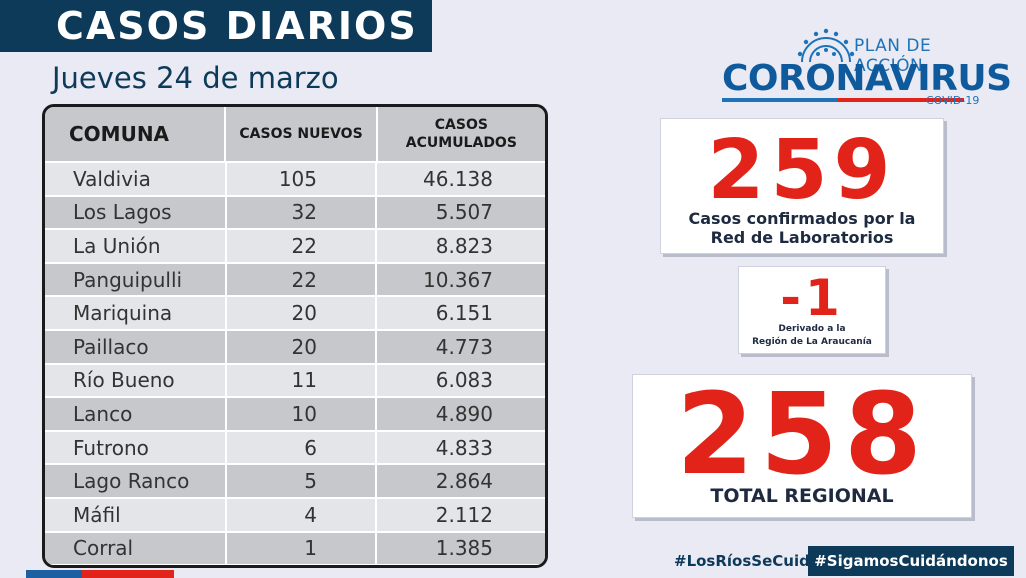 This screenshot has height=578, width=1026. I want to click on table-row: Mariquina 20 6.151, so click(295, 314).